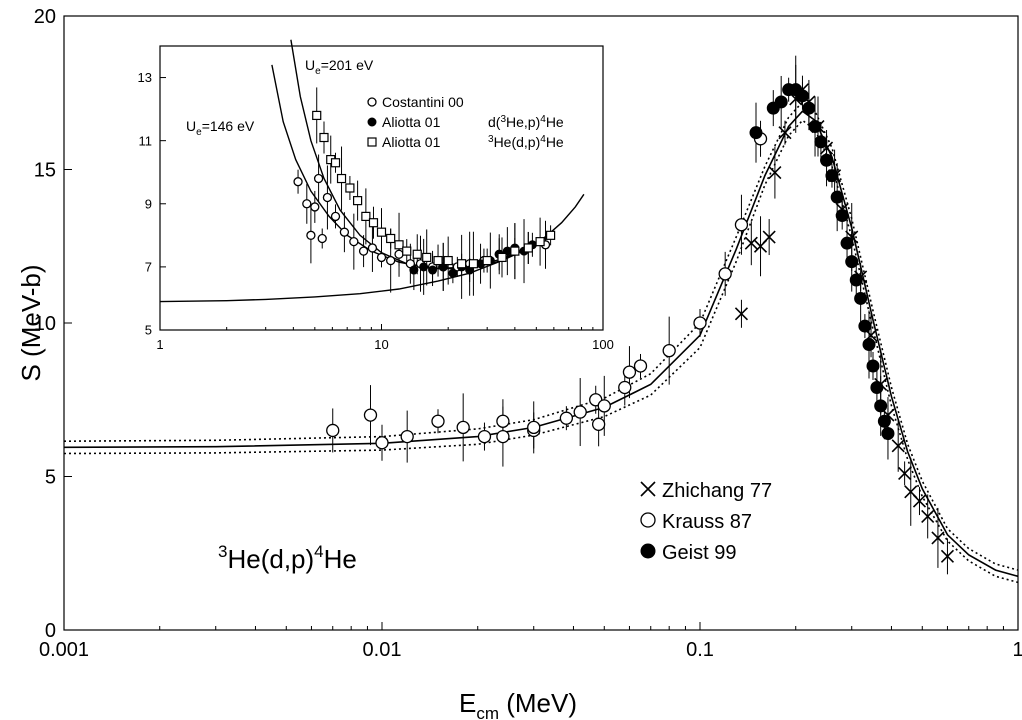  Describe the element at coordinates (372, 142) in the screenshot. I see `inset-legend-marker-open-square` at that location.